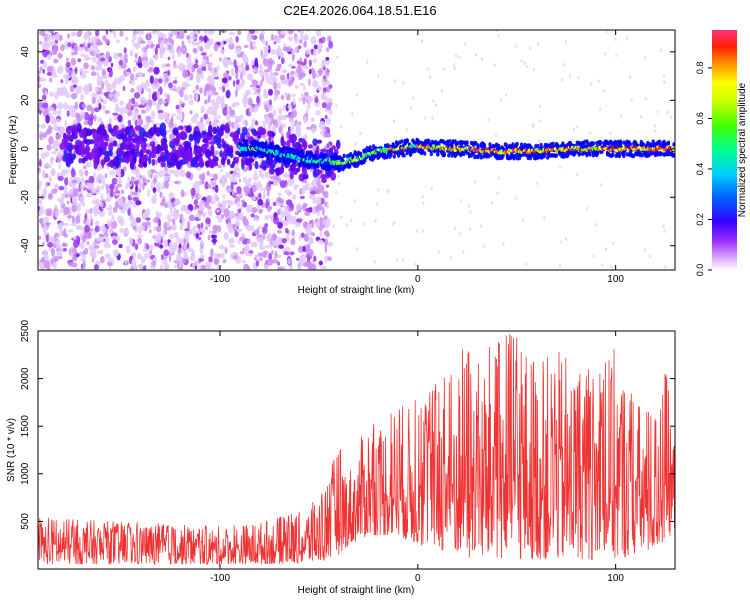 Image resolution: width=750 pixels, height=600 pixels. Describe the element at coordinates (25, 426) in the screenshot. I see `snr-y-tick-label: 1500` at that location.